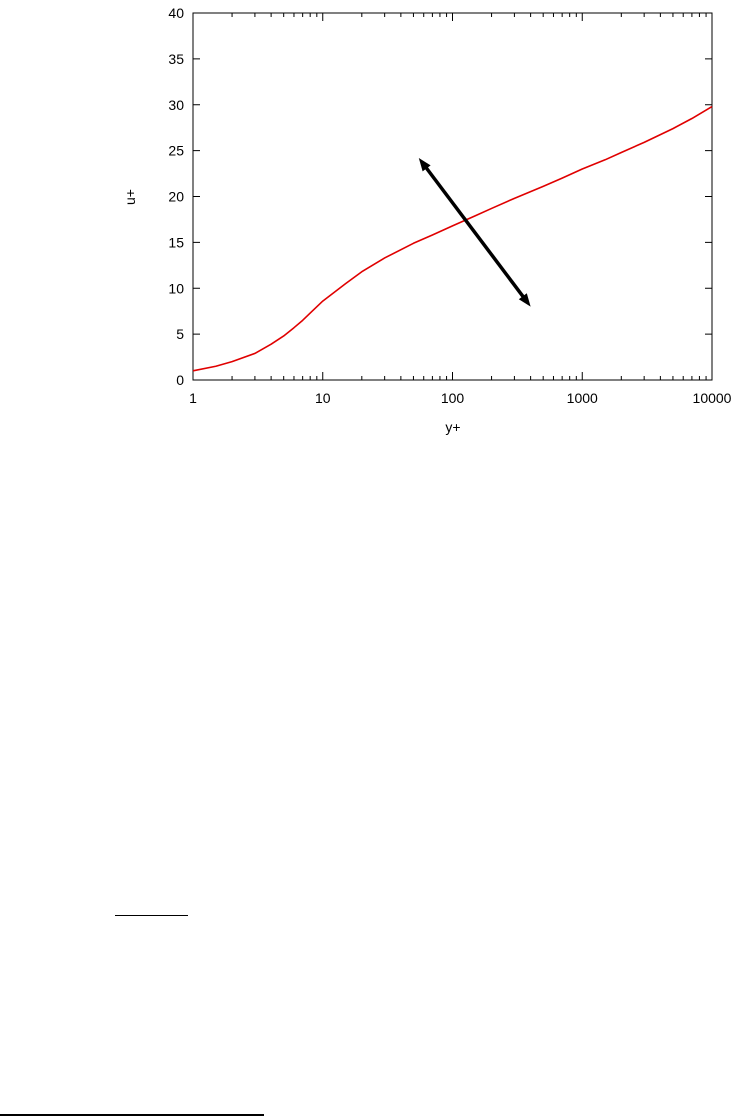 This screenshot has height=1118, width=751. What do you see at coordinates (176, 13) in the screenshot?
I see `y-tick-label: 40` at bounding box center [176, 13].